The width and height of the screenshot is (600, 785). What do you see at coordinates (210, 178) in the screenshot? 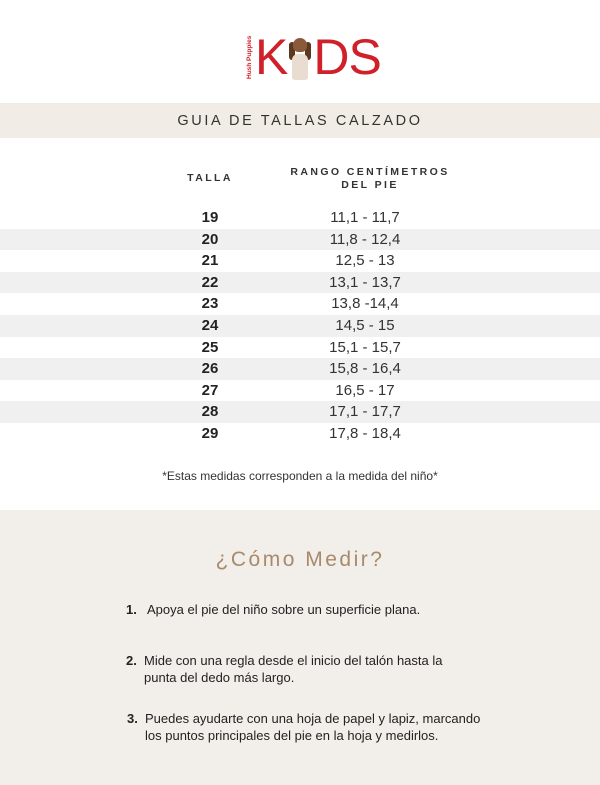
I see `column-header-talla: TALLA` at bounding box center [210, 178].